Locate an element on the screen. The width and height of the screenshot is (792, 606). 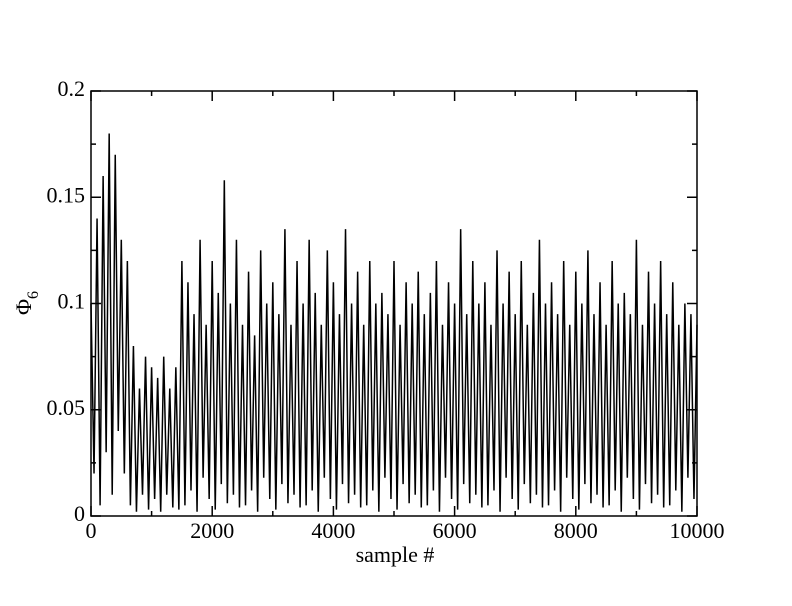
x-tick-label: 4000 is located at coordinates (333, 530).